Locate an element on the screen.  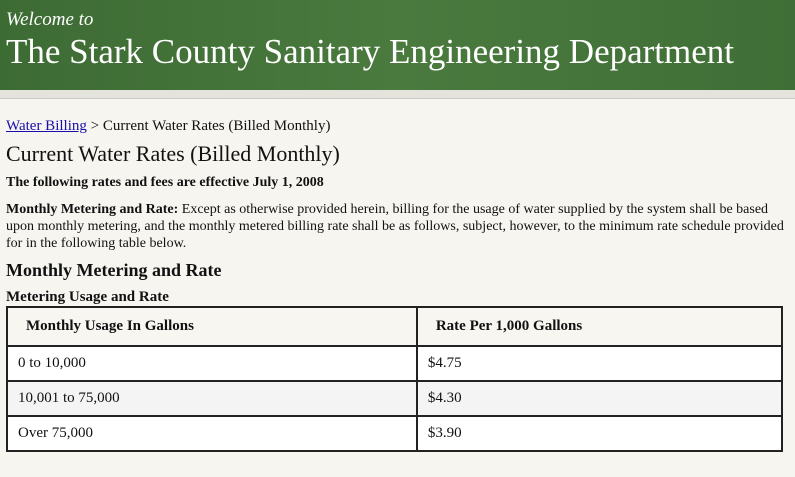
table-cell: $4.30 is located at coordinates (599, 398).